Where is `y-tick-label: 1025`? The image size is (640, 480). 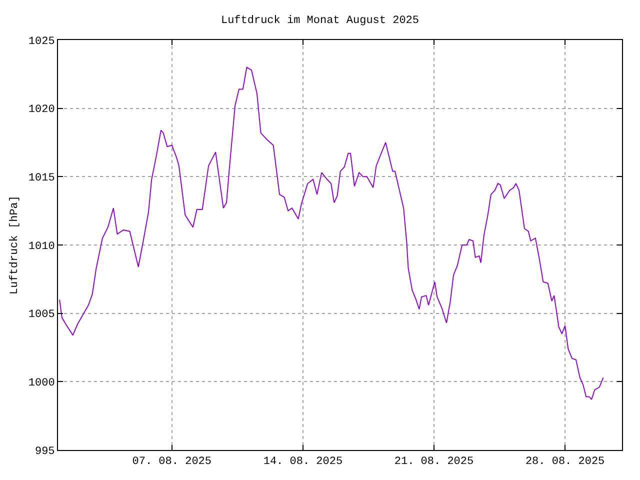
y-tick-label: 1025 is located at coordinates (41, 42).